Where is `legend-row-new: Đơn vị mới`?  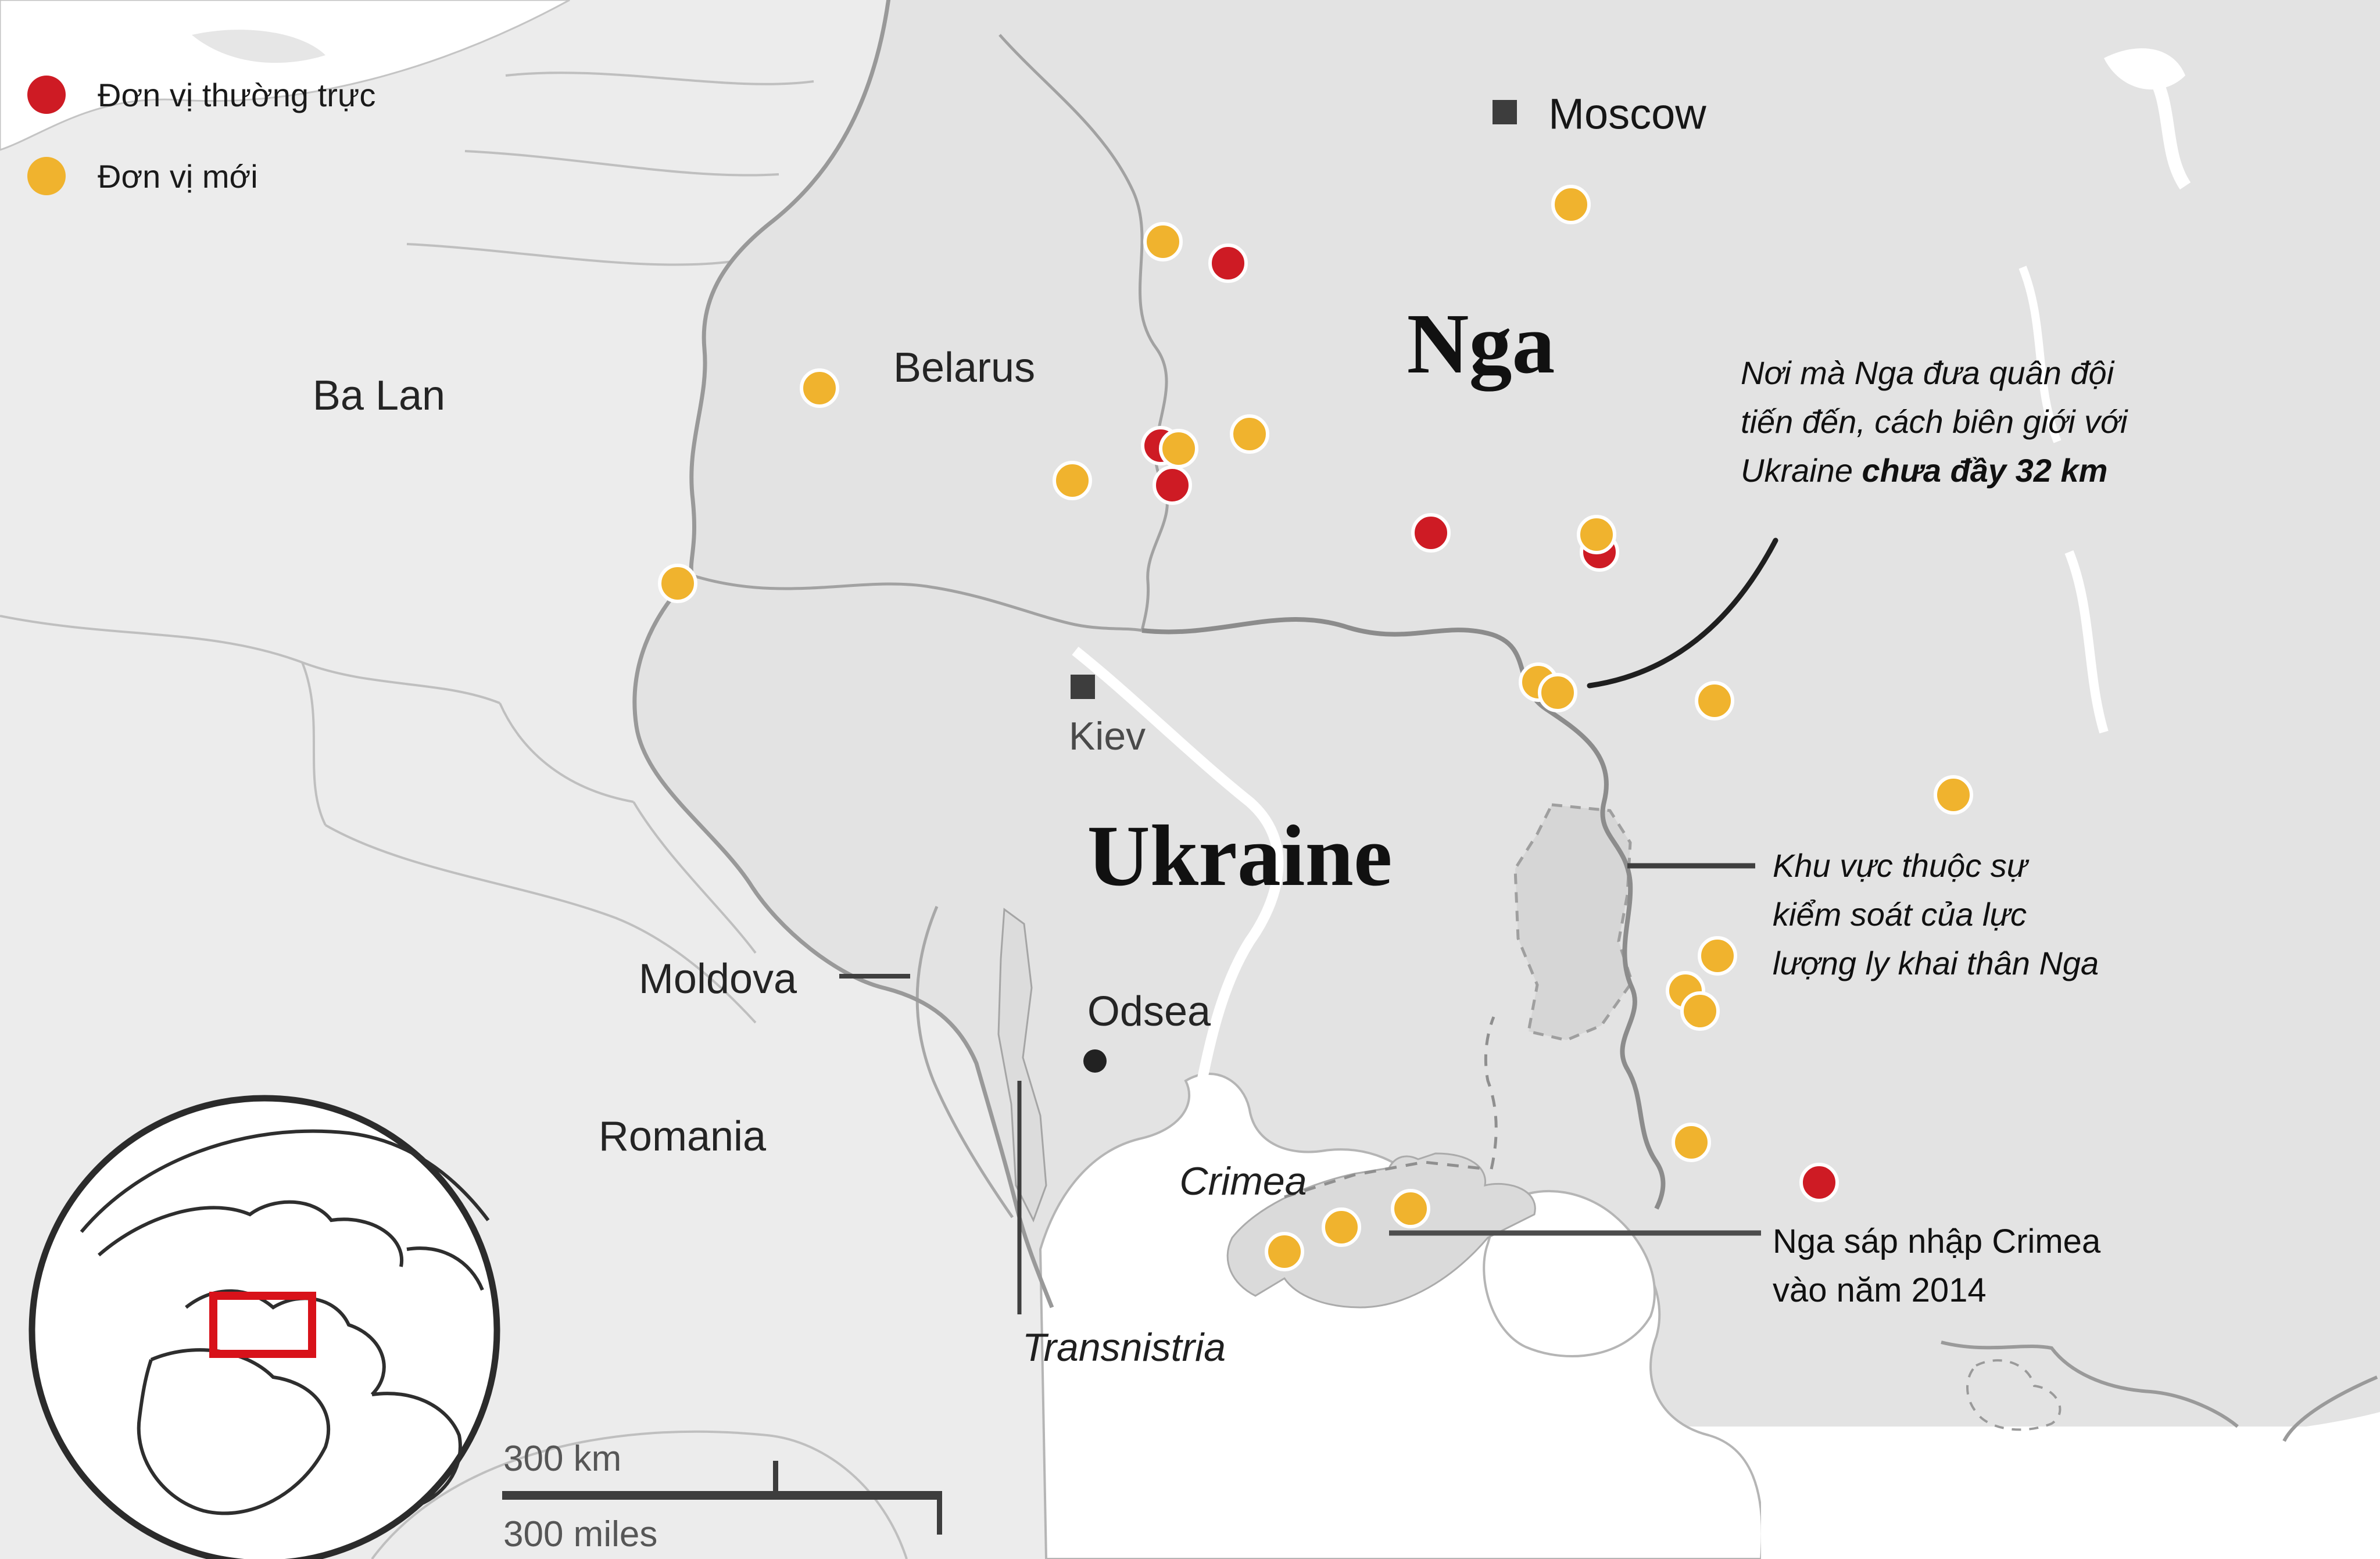 legend-row-new: Đơn vị mới is located at coordinates (142, 176).